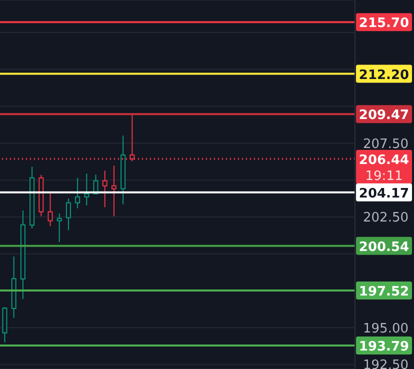 Image resolution: width=414 pixels, height=369 pixels. I want to click on text: 19:11, so click(384, 176).